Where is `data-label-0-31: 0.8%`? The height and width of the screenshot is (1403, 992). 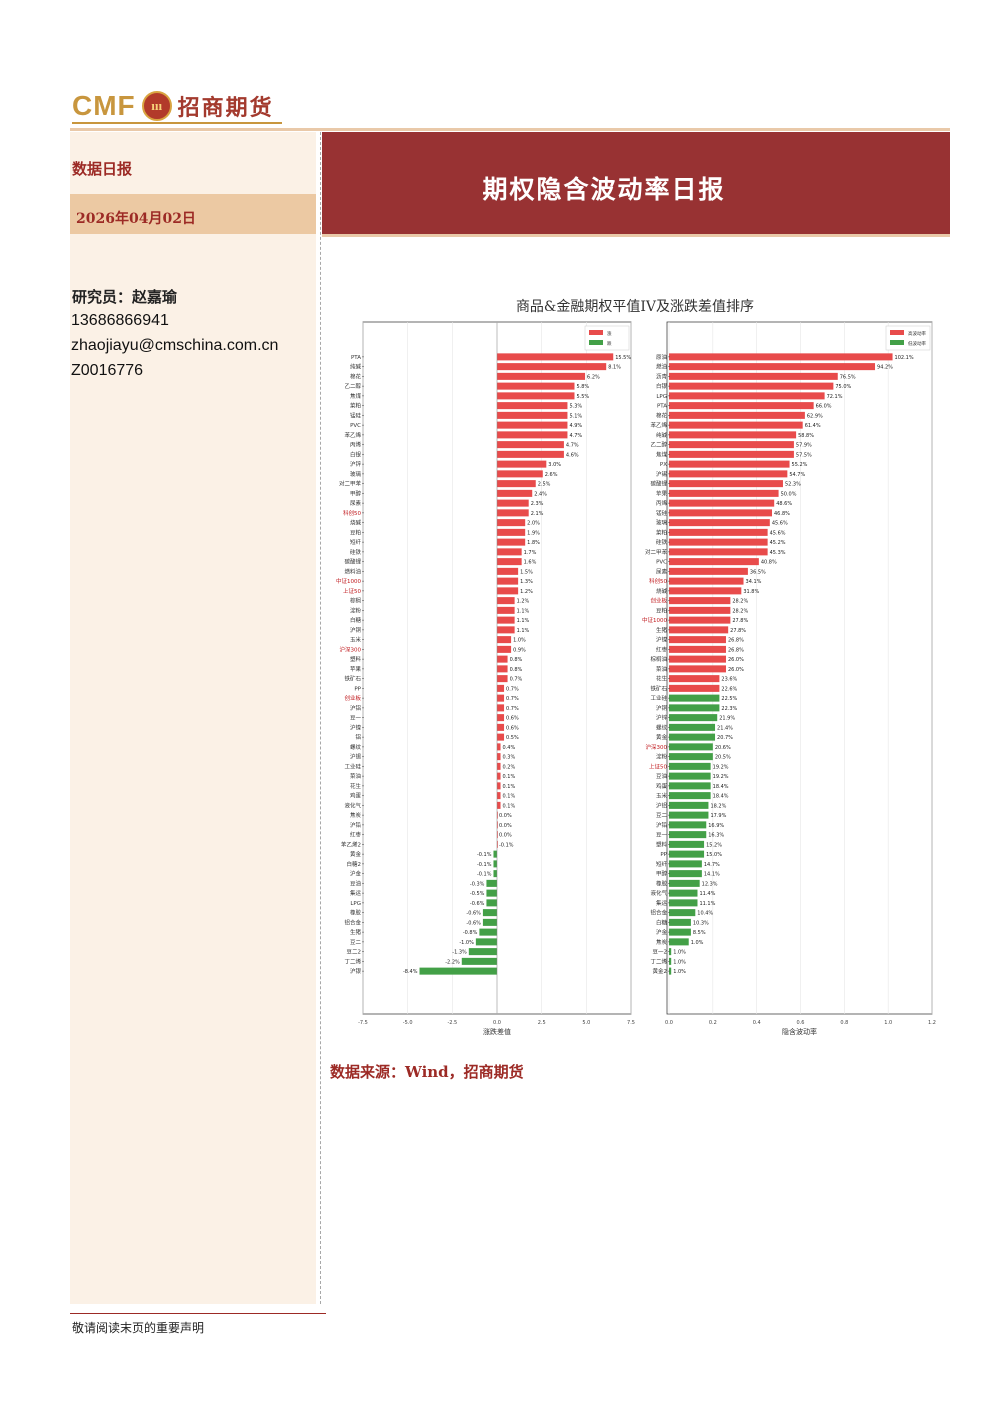 data-label-0-31: 0.8% is located at coordinates (516, 660).